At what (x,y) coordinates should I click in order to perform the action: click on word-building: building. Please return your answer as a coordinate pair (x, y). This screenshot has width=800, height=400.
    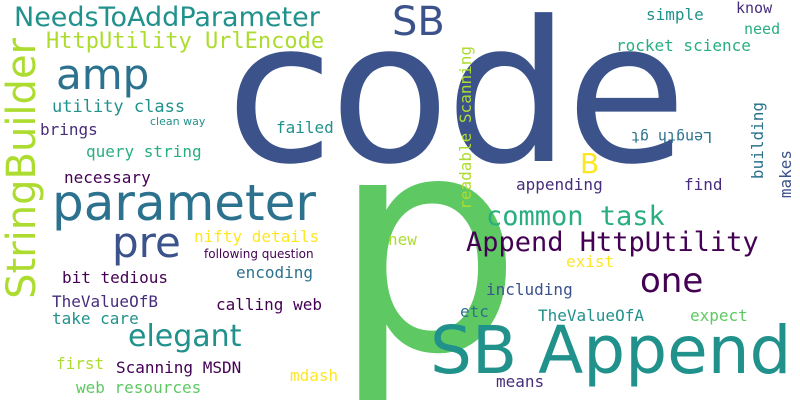
    Looking at the image, I should click on (757, 141).